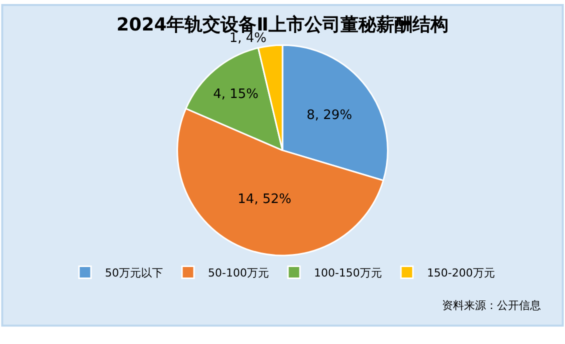  What do you see at coordinates (134, 273) in the screenshot?
I see `legend-label: 50万元以下` at bounding box center [134, 273].